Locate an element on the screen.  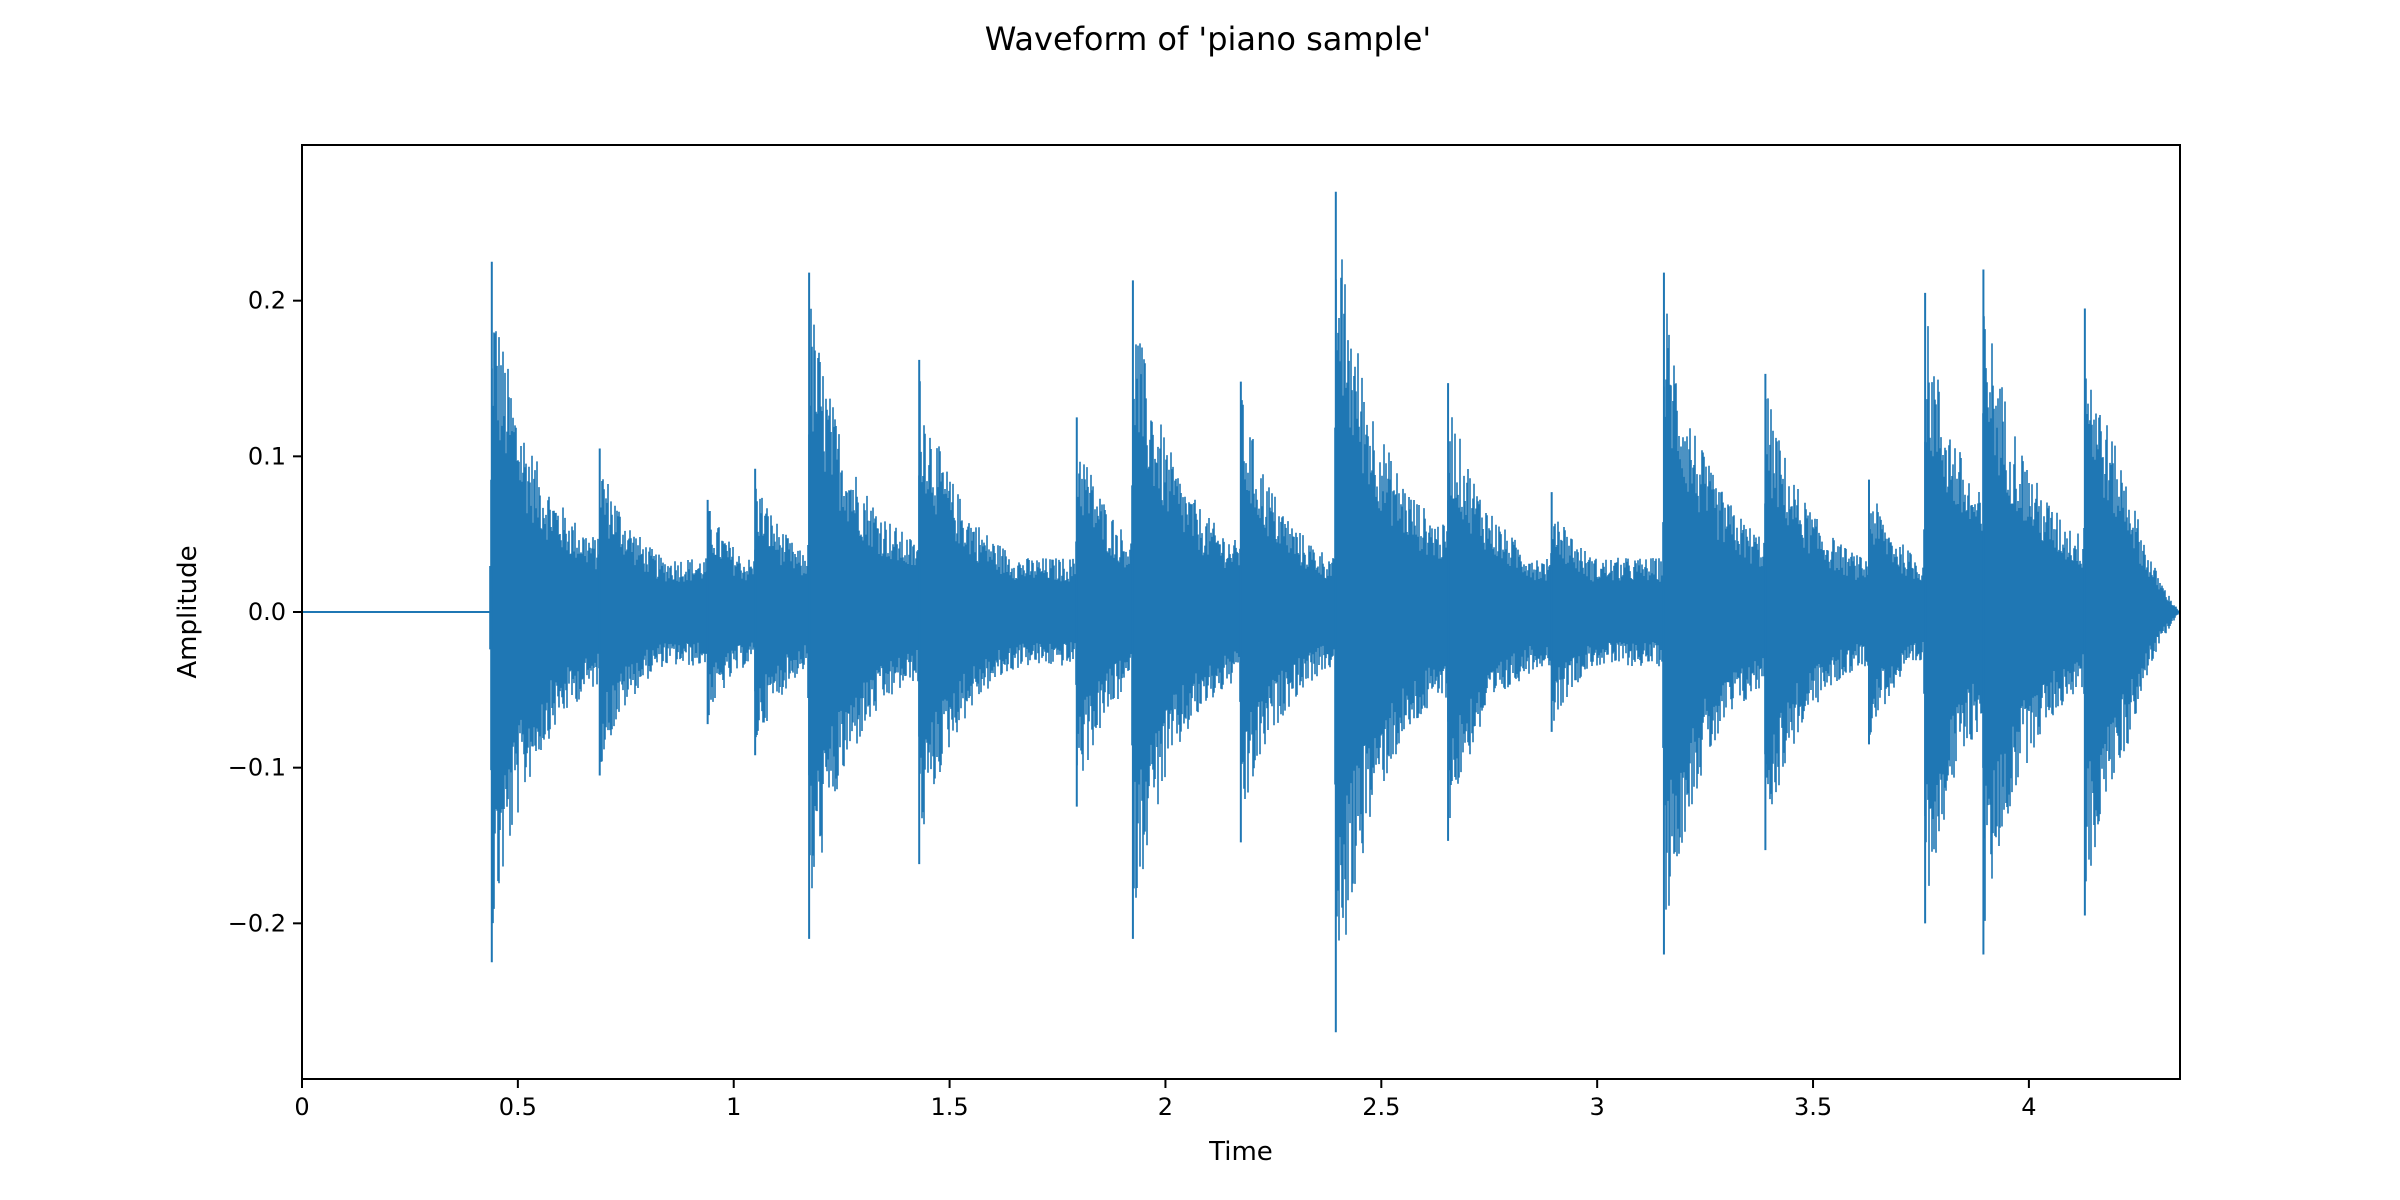
x-tick-label: 0.5 is located at coordinates (518, 1107).